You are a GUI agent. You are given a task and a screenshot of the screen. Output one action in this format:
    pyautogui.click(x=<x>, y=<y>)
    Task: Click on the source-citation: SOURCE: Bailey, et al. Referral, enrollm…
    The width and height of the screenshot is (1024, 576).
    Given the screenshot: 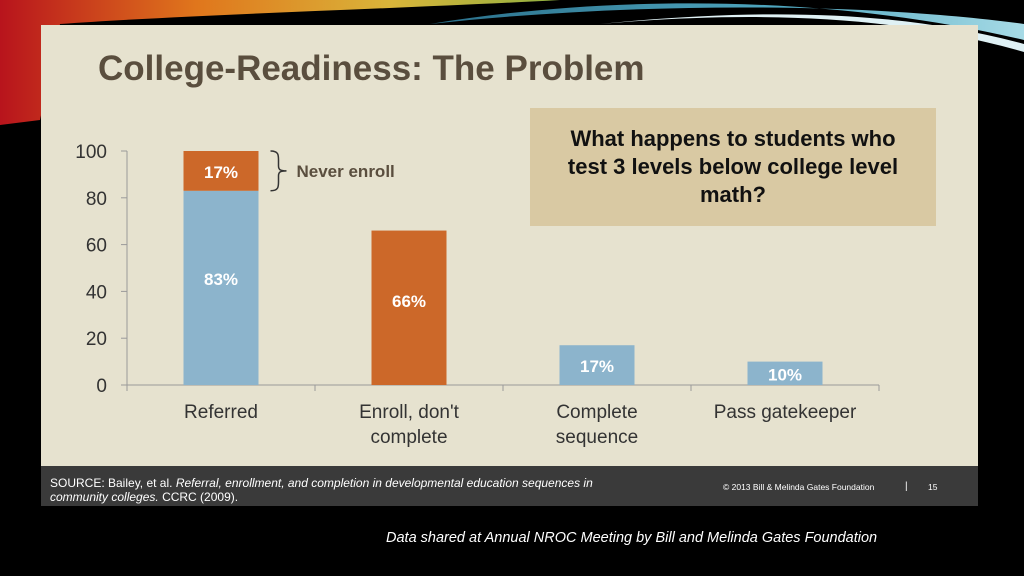 What is the action you would take?
    pyautogui.click(x=350, y=490)
    